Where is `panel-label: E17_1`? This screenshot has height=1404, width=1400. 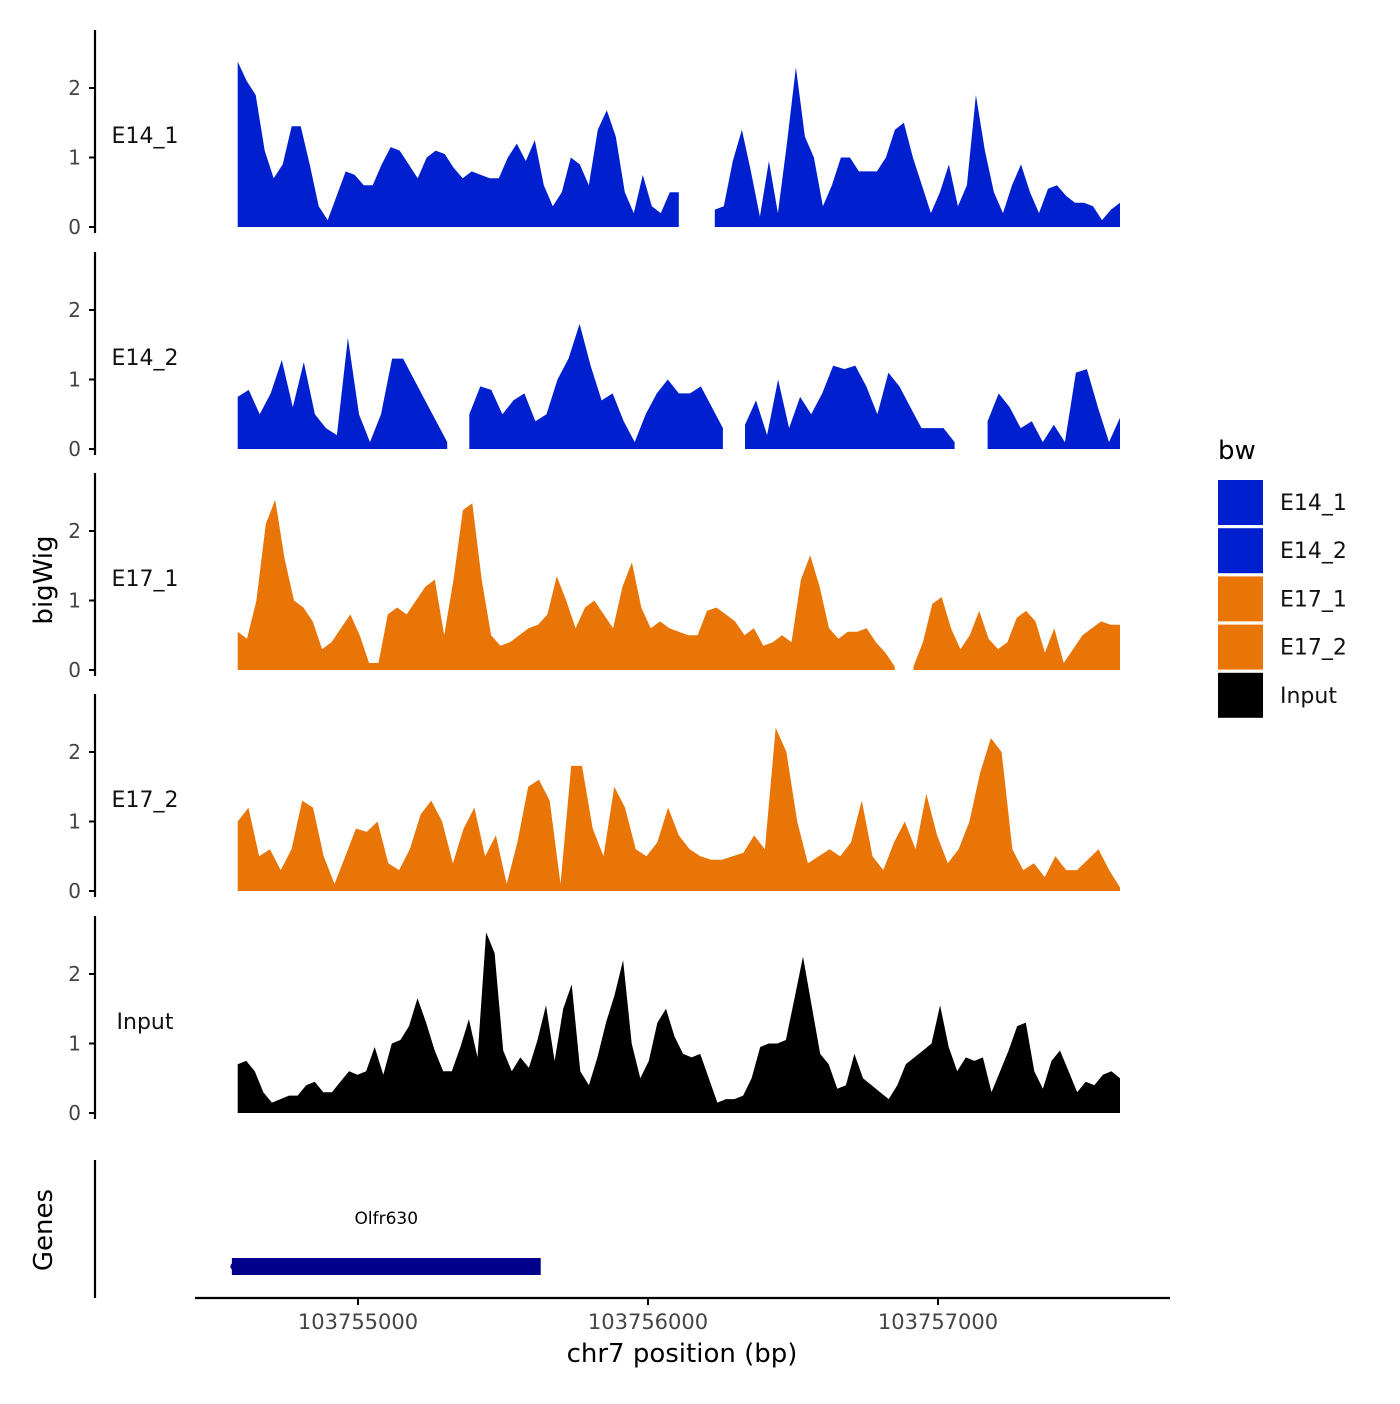 panel-label: E17_1 is located at coordinates (145, 579).